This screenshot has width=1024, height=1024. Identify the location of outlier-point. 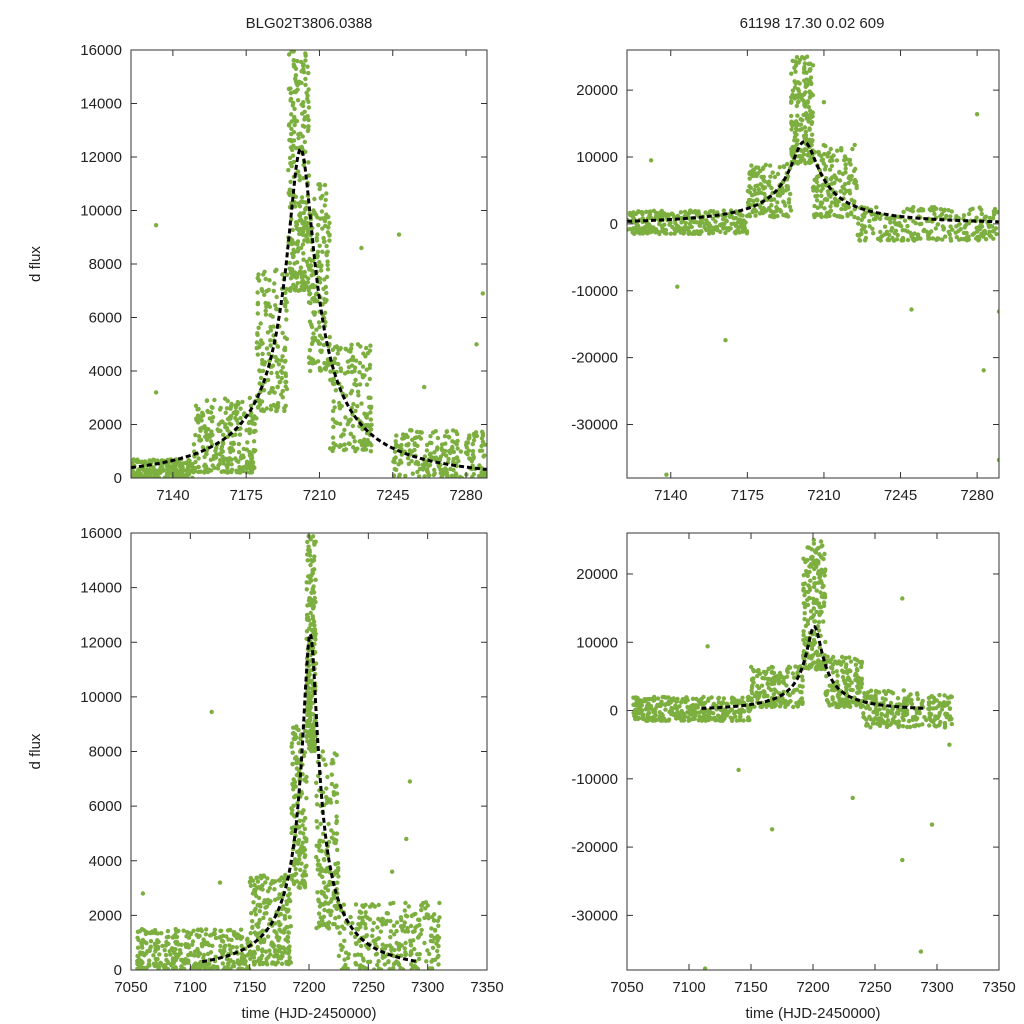
(220, 882).